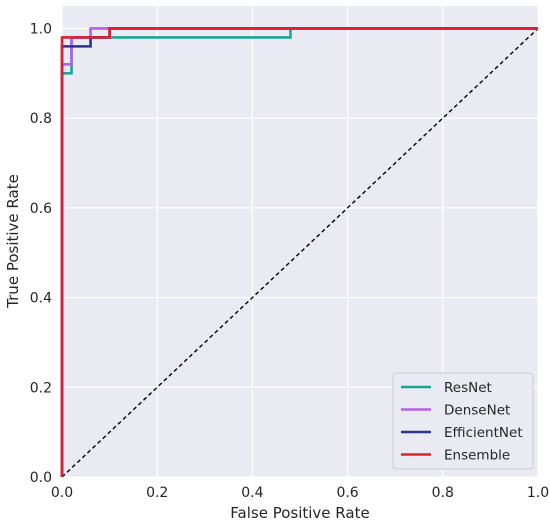 This screenshot has width=550, height=529. What do you see at coordinates (443, 493) in the screenshot?
I see `x-tick-label: 0.8` at bounding box center [443, 493].